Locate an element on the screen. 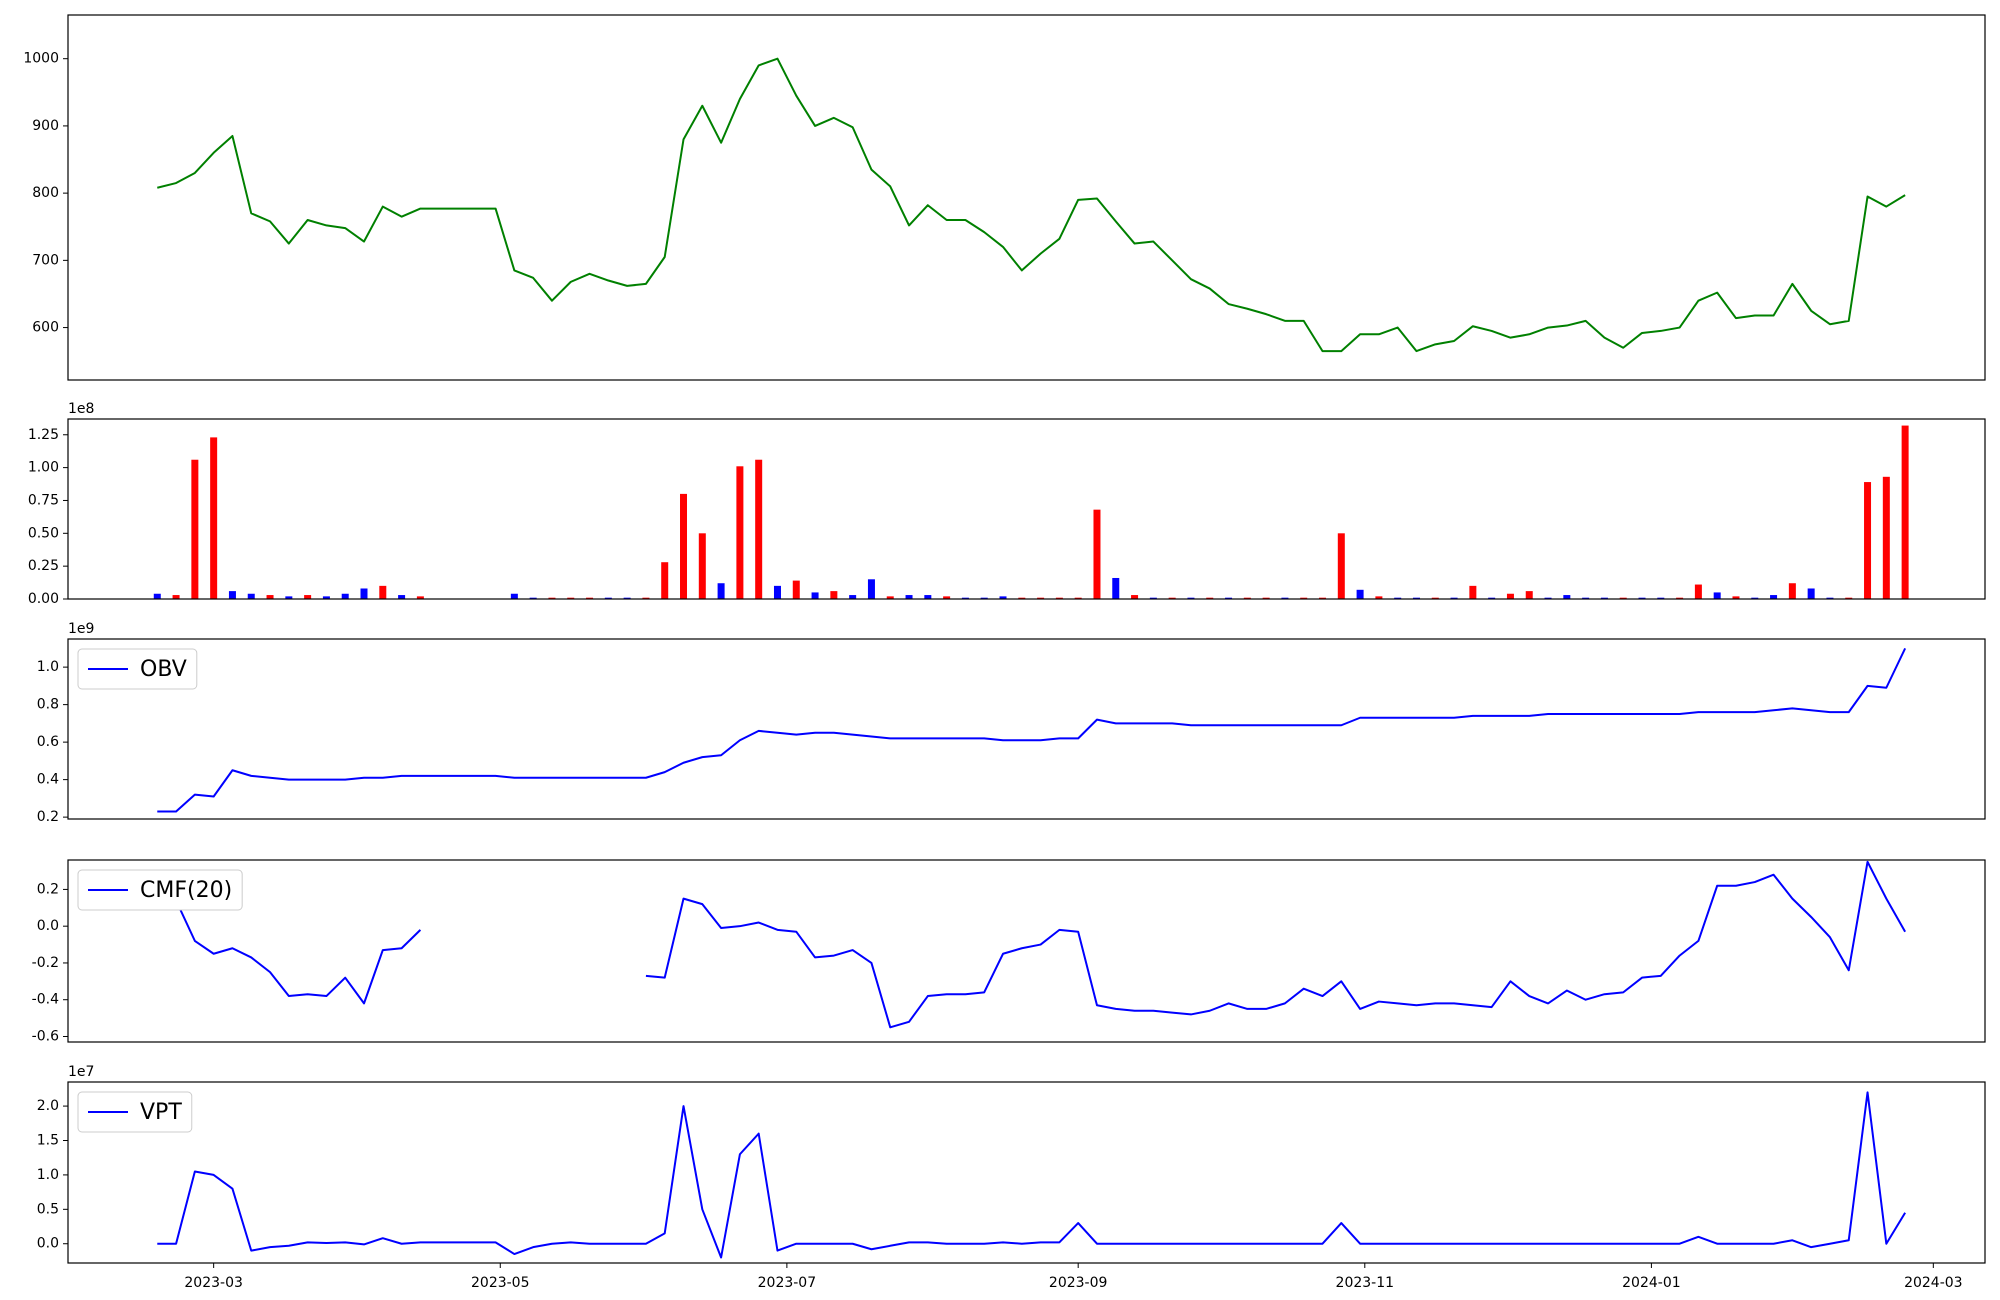  y-tick-label: 0.4 is located at coordinates (48, 780).